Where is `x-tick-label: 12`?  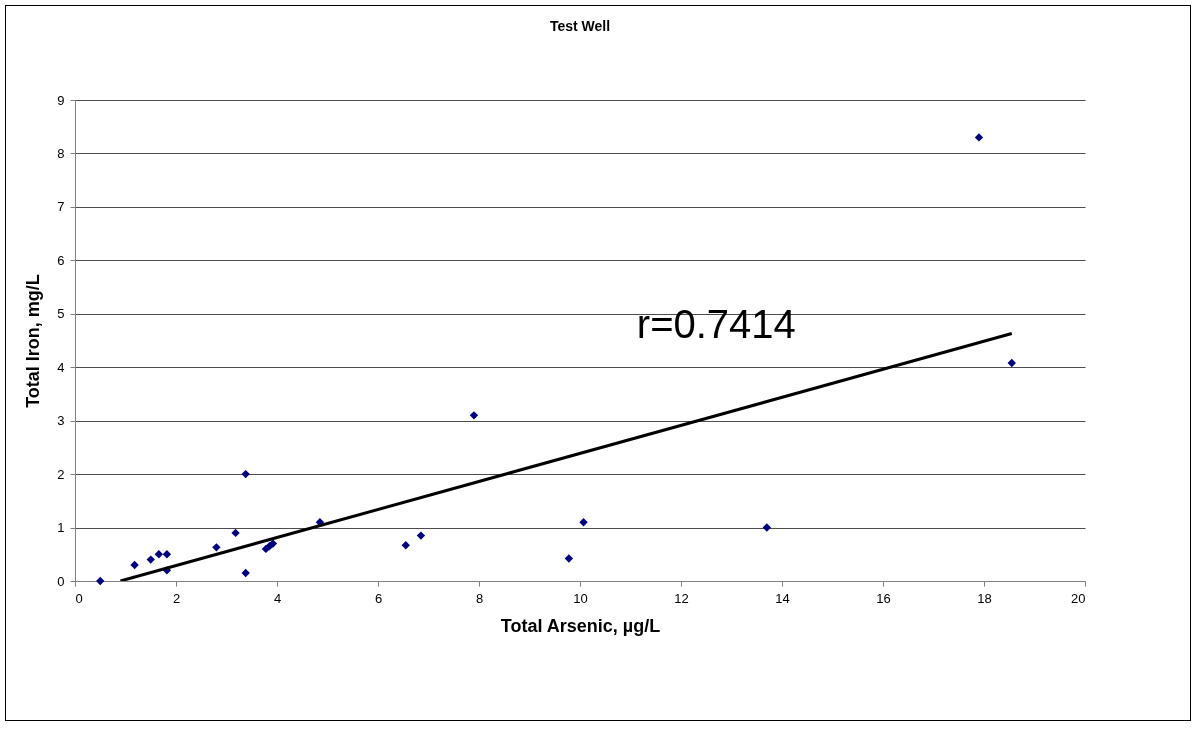
x-tick-label: 12 is located at coordinates (681, 598).